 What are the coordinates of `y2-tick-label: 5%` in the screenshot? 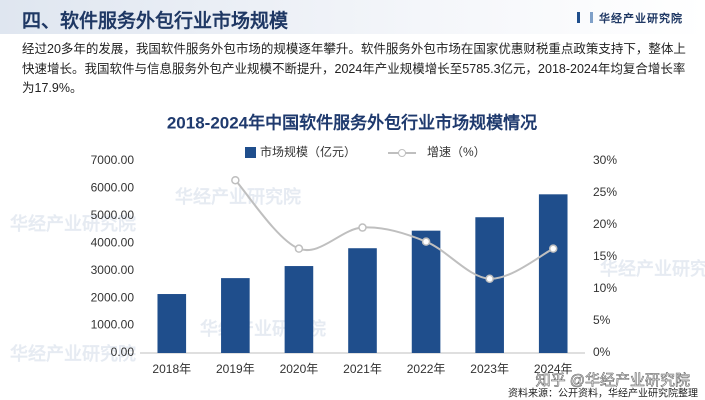 It's located at (602, 320).